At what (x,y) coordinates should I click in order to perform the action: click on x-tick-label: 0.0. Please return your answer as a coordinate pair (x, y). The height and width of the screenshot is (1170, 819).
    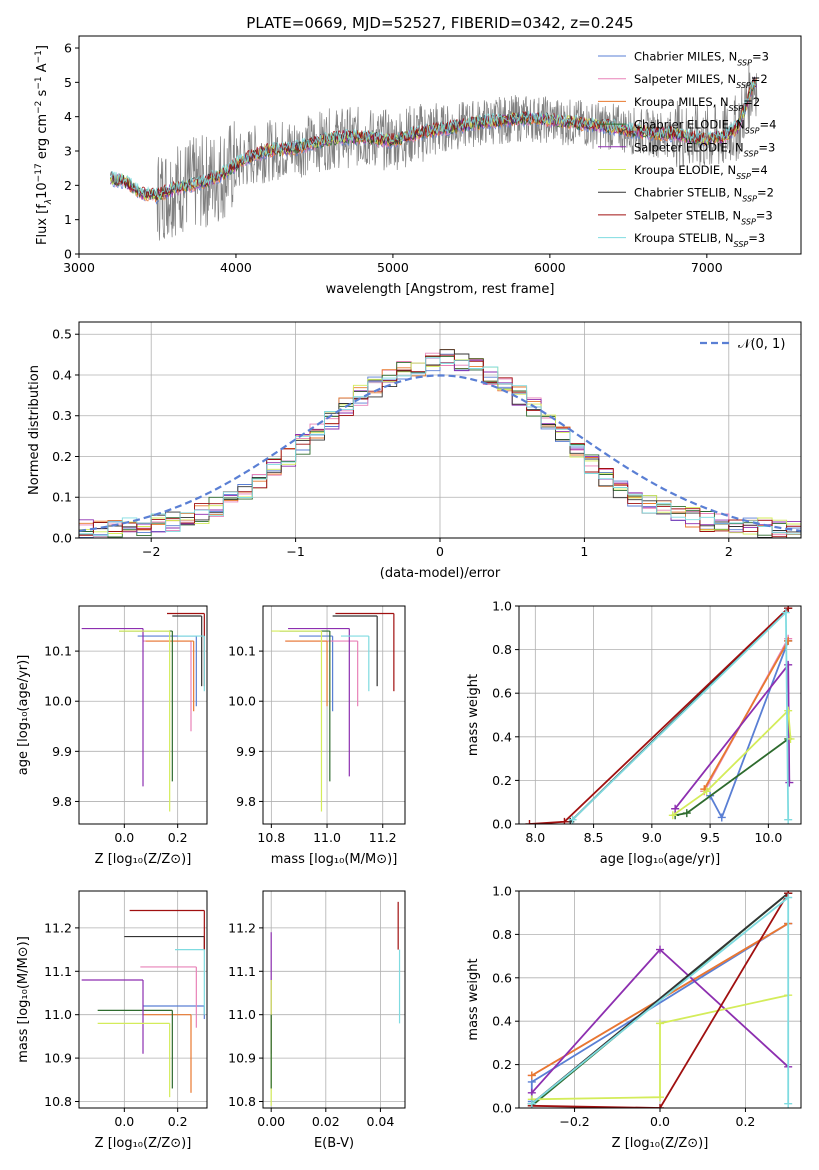
    Looking at the image, I should click on (124, 1121).